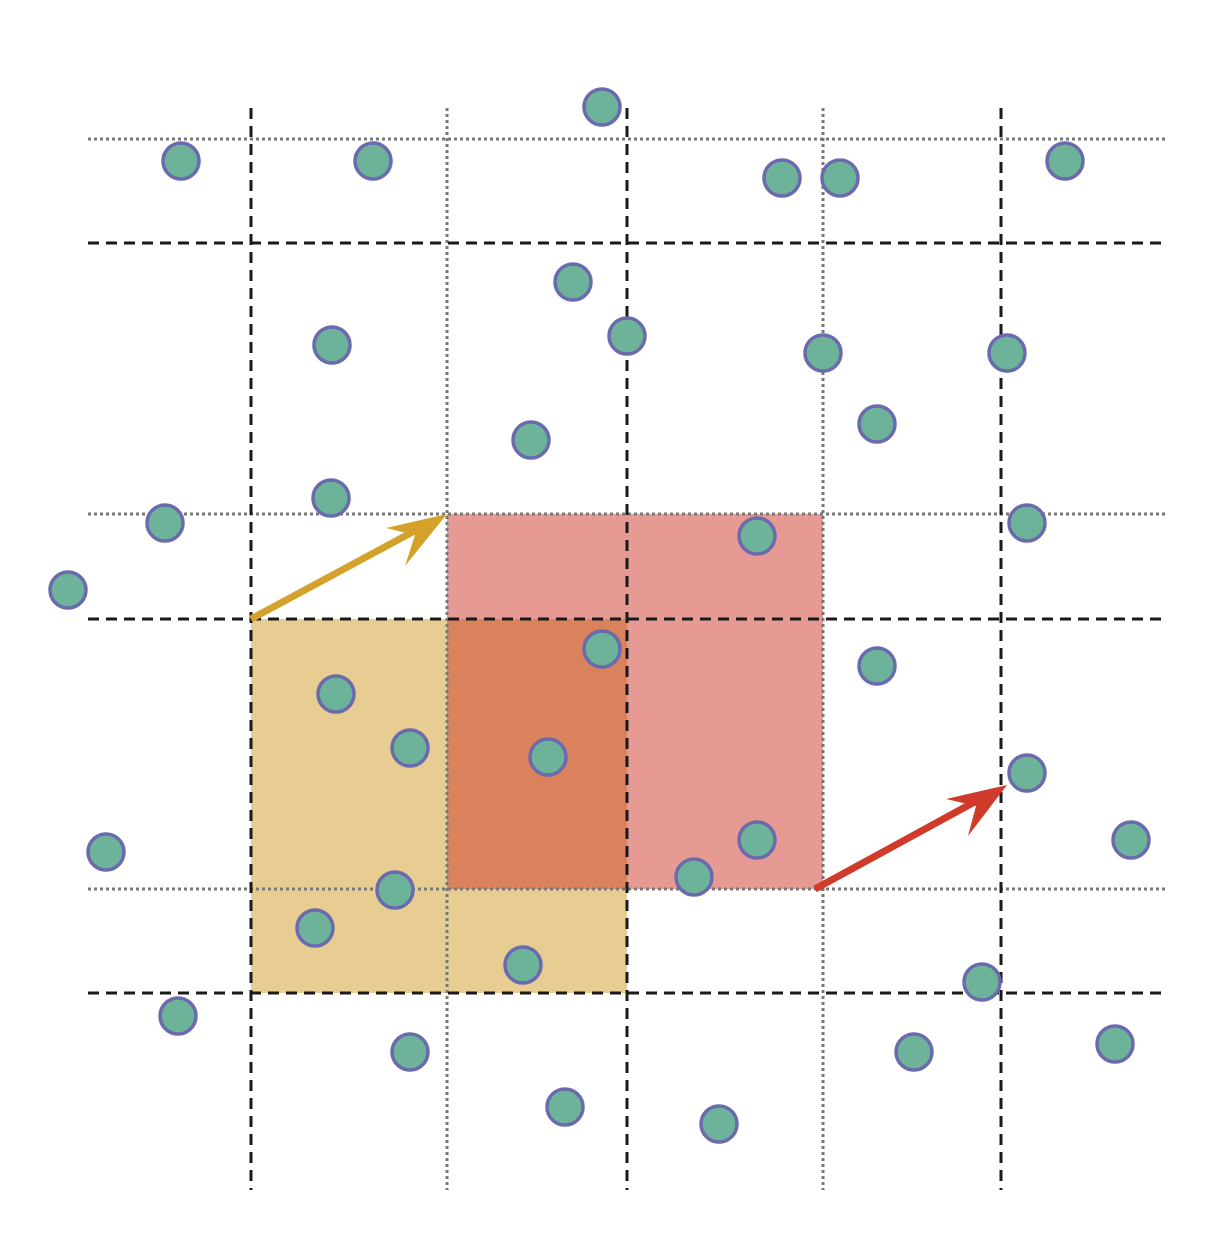 This screenshot has height=1255, width=1219. I want to click on red-arrow, so click(897, 844).